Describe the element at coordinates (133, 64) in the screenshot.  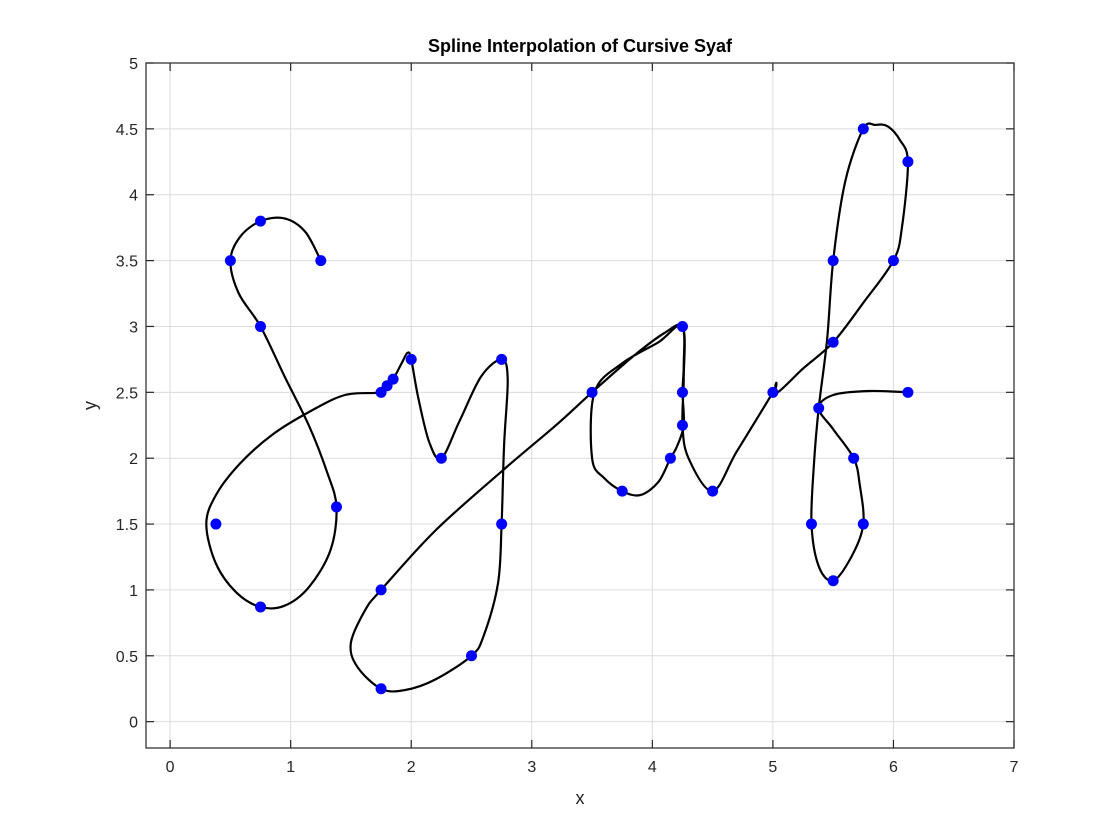
I see `y-tick-label: 5` at that location.